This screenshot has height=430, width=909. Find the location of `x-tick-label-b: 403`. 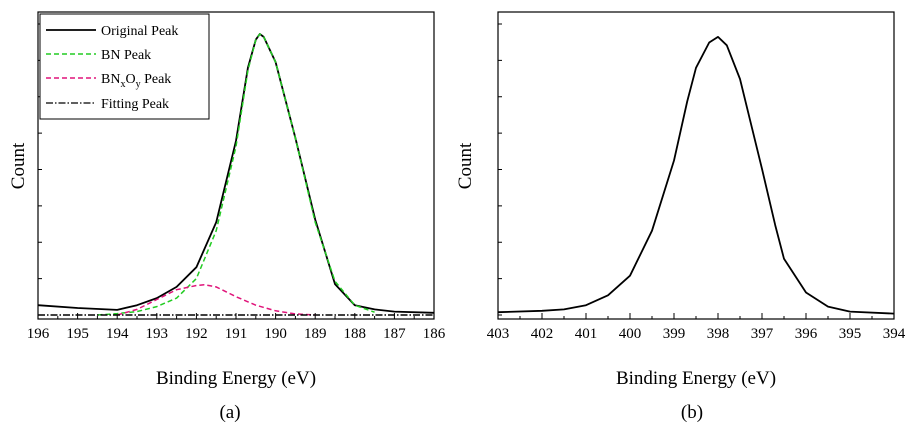

x-tick-label-b: 403 is located at coordinates (498, 334).